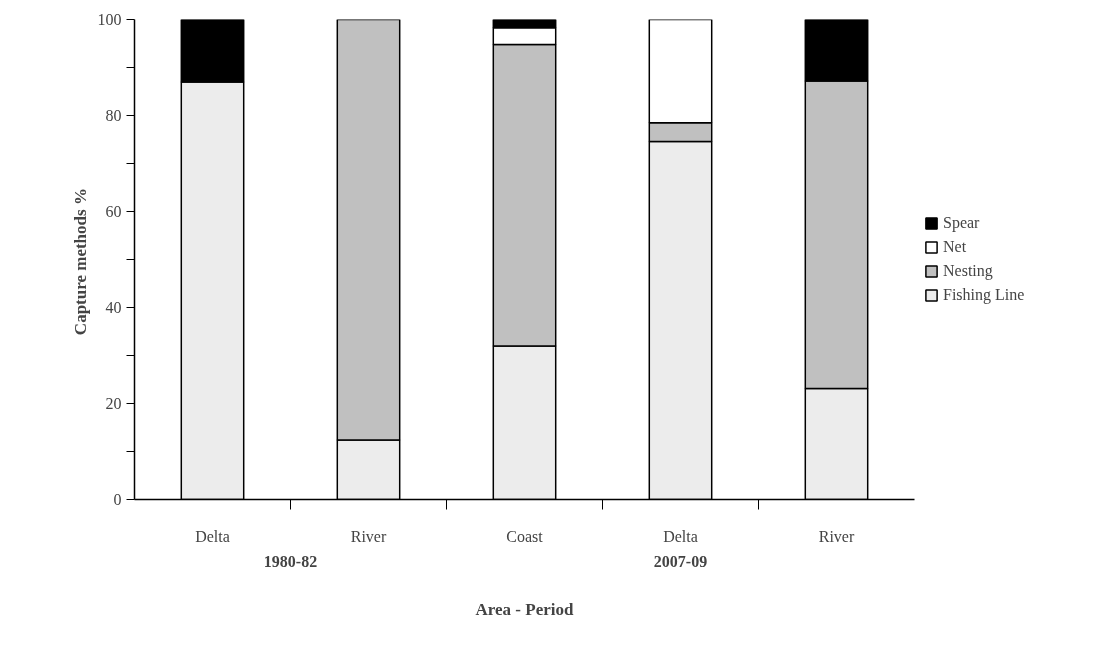  What do you see at coordinates (113, 307) in the screenshot?
I see `y-tick-label: 40` at bounding box center [113, 307].